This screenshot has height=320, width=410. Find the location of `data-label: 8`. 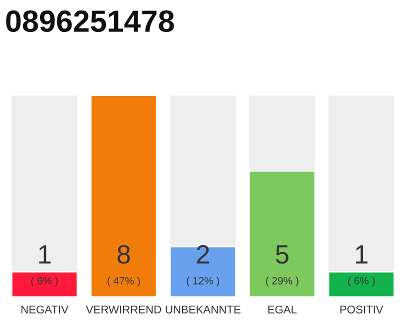

data-label: 8 is located at coordinates (124, 254).